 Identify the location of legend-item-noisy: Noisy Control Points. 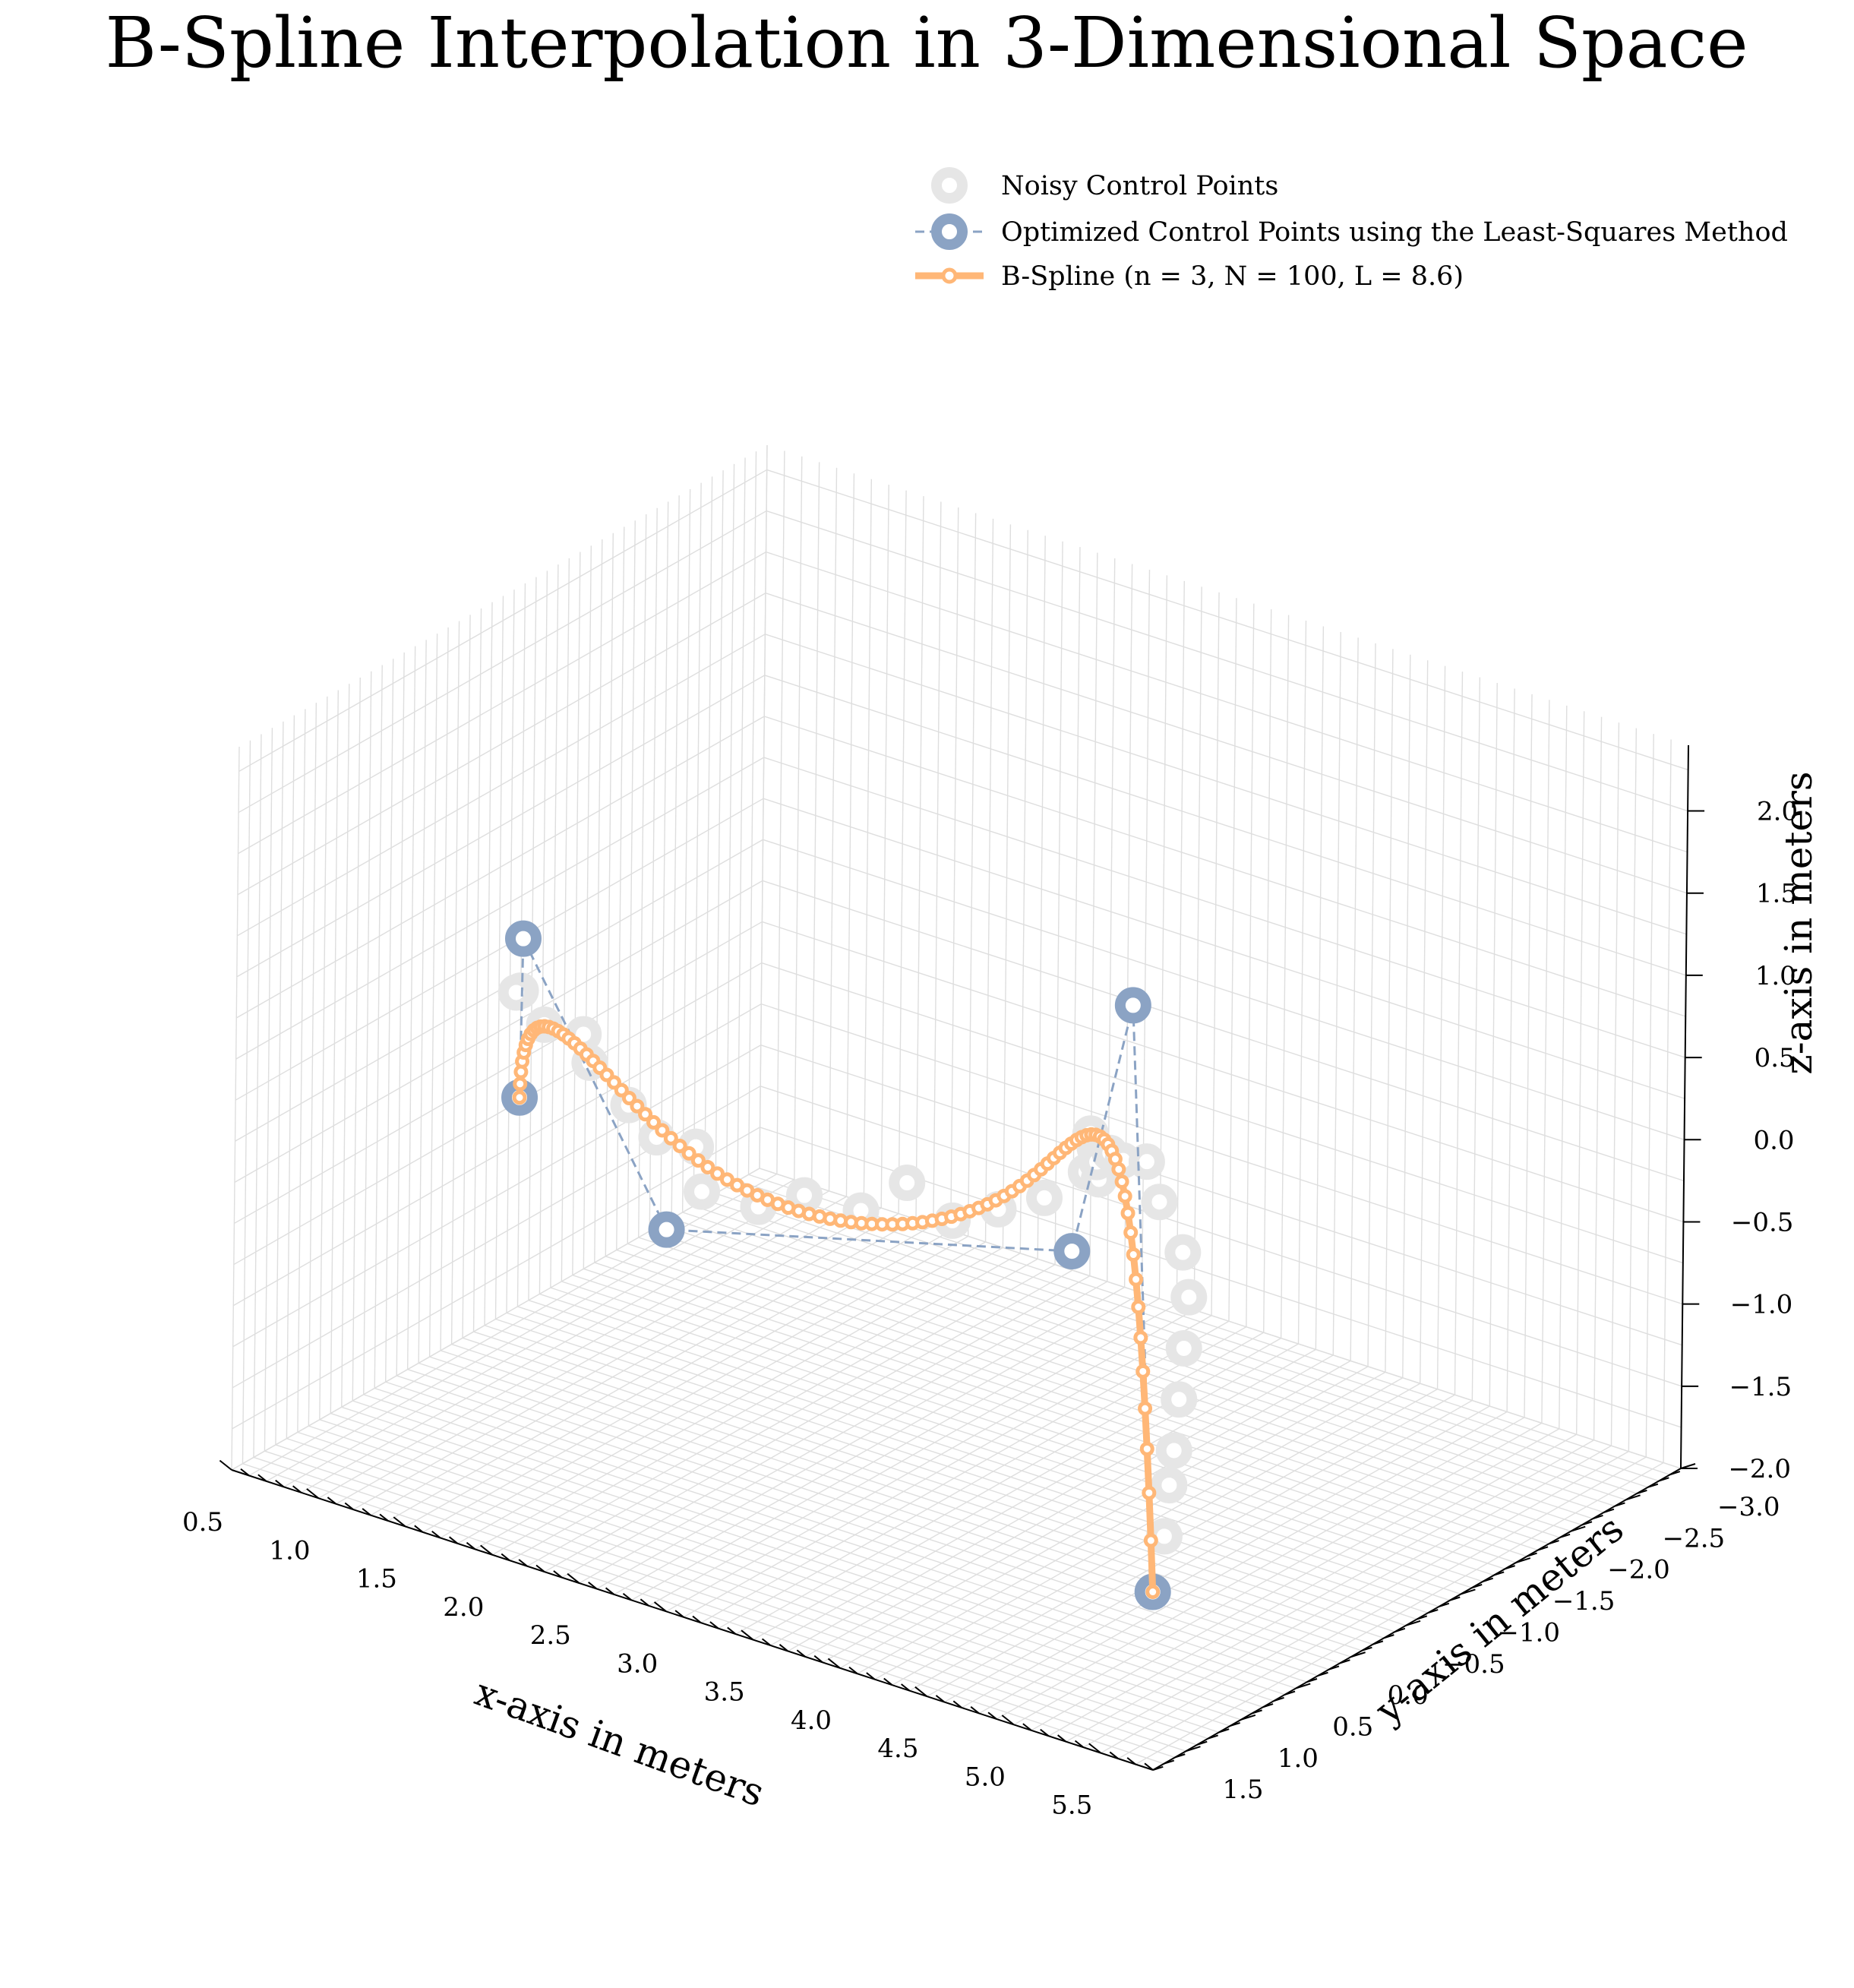
(1104, 186).